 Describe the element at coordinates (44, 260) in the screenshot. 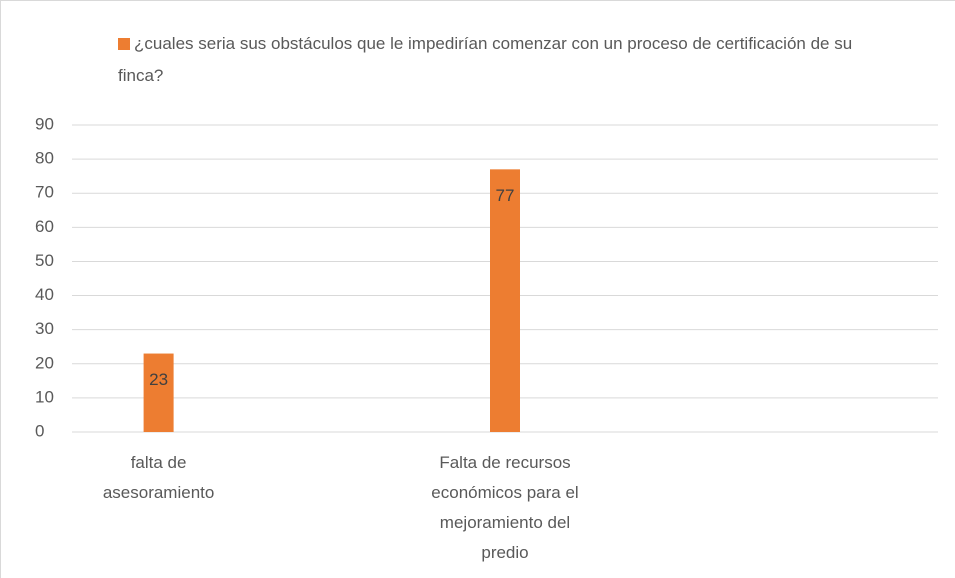

I see `y-tick-label: 50` at that location.